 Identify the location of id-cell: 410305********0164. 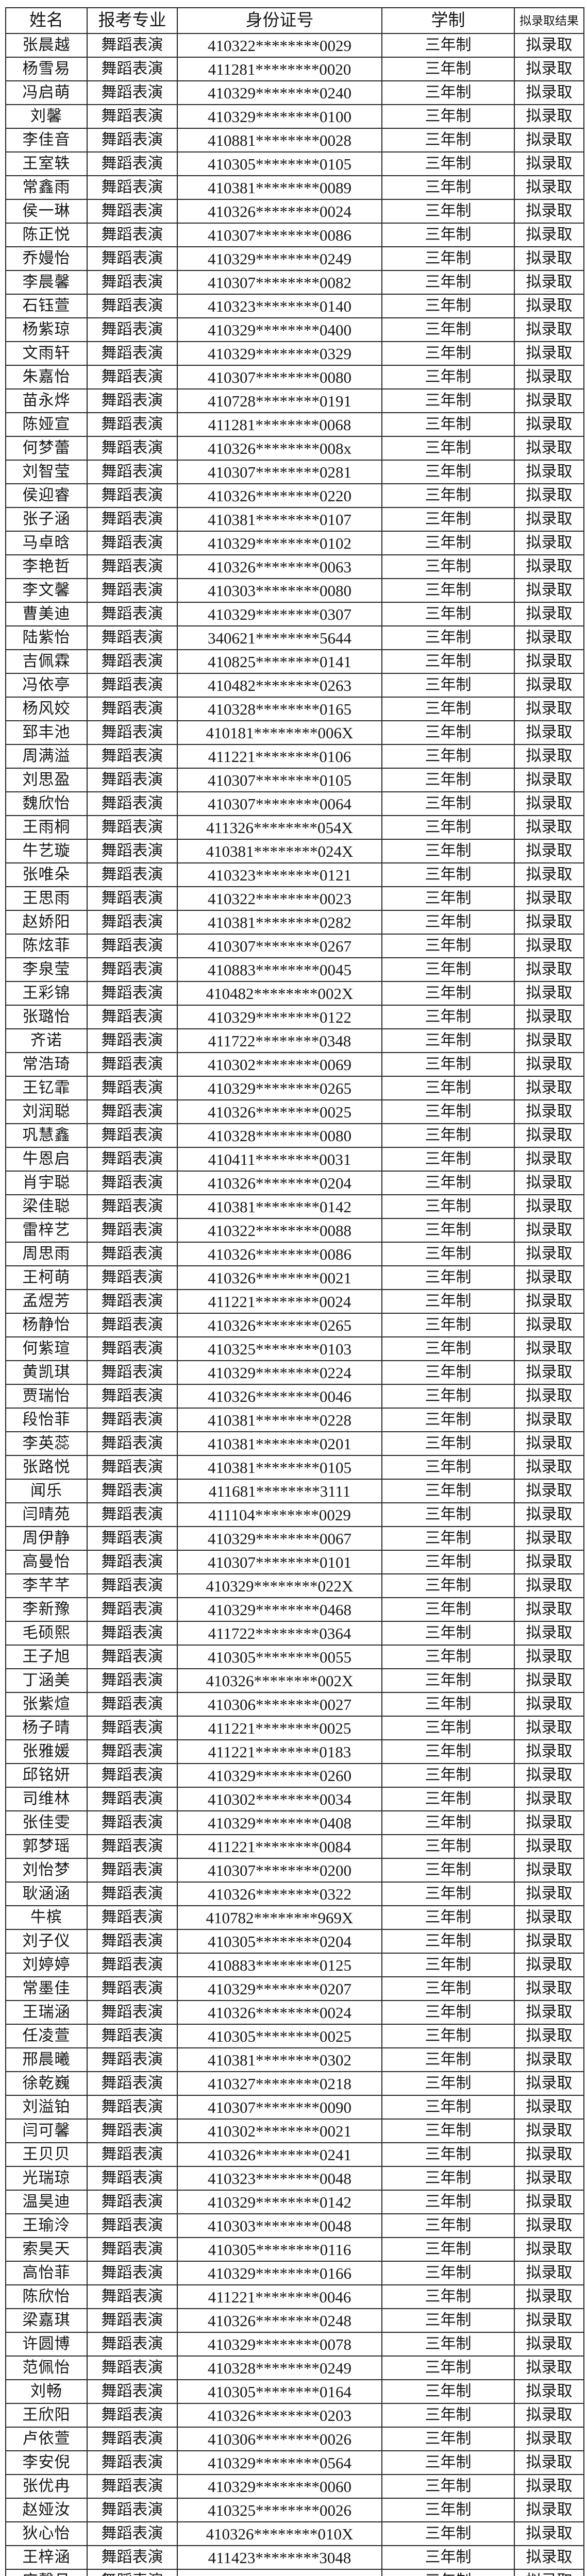
(279, 2391).